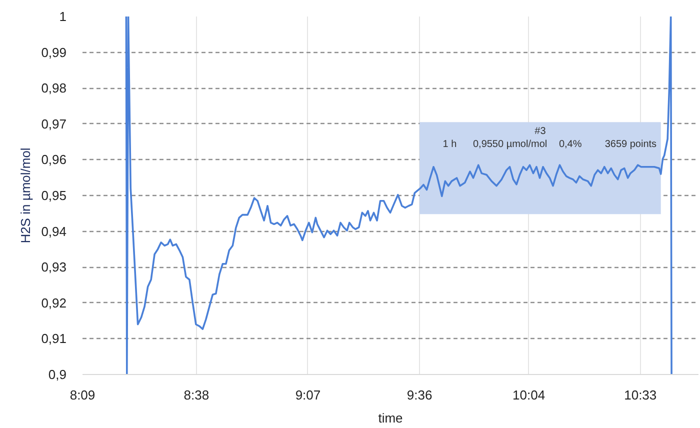 This screenshot has height=428, width=700. What do you see at coordinates (54, 52) in the screenshot?
I see `y-tick-label: 0,99` at bounding box center [54, 52].